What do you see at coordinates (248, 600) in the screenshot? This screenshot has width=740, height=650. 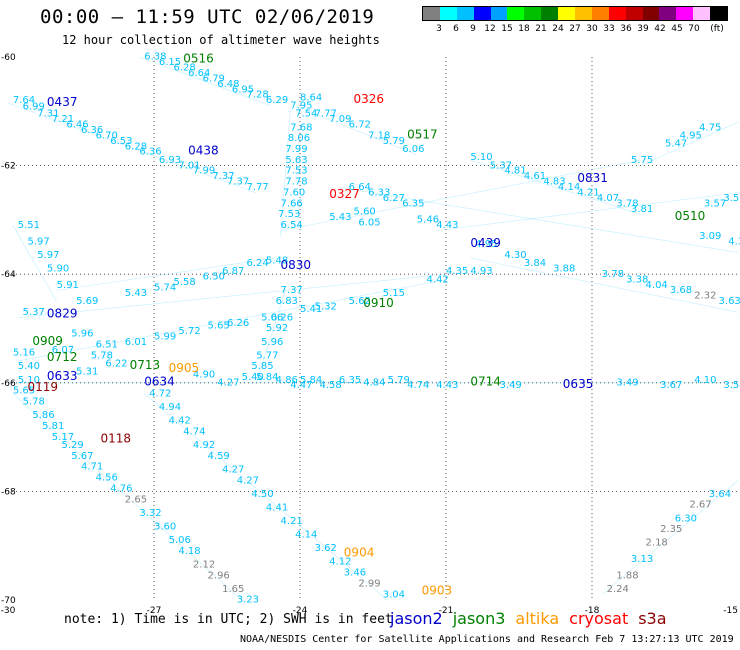 I see `wave-height-value: 3.23` at bounding box center [248, 600].